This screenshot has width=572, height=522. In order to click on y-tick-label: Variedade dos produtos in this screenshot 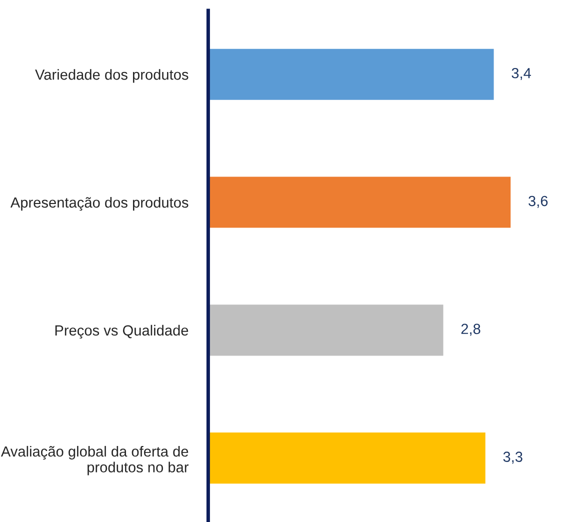, I will do `click(111, 76)`.